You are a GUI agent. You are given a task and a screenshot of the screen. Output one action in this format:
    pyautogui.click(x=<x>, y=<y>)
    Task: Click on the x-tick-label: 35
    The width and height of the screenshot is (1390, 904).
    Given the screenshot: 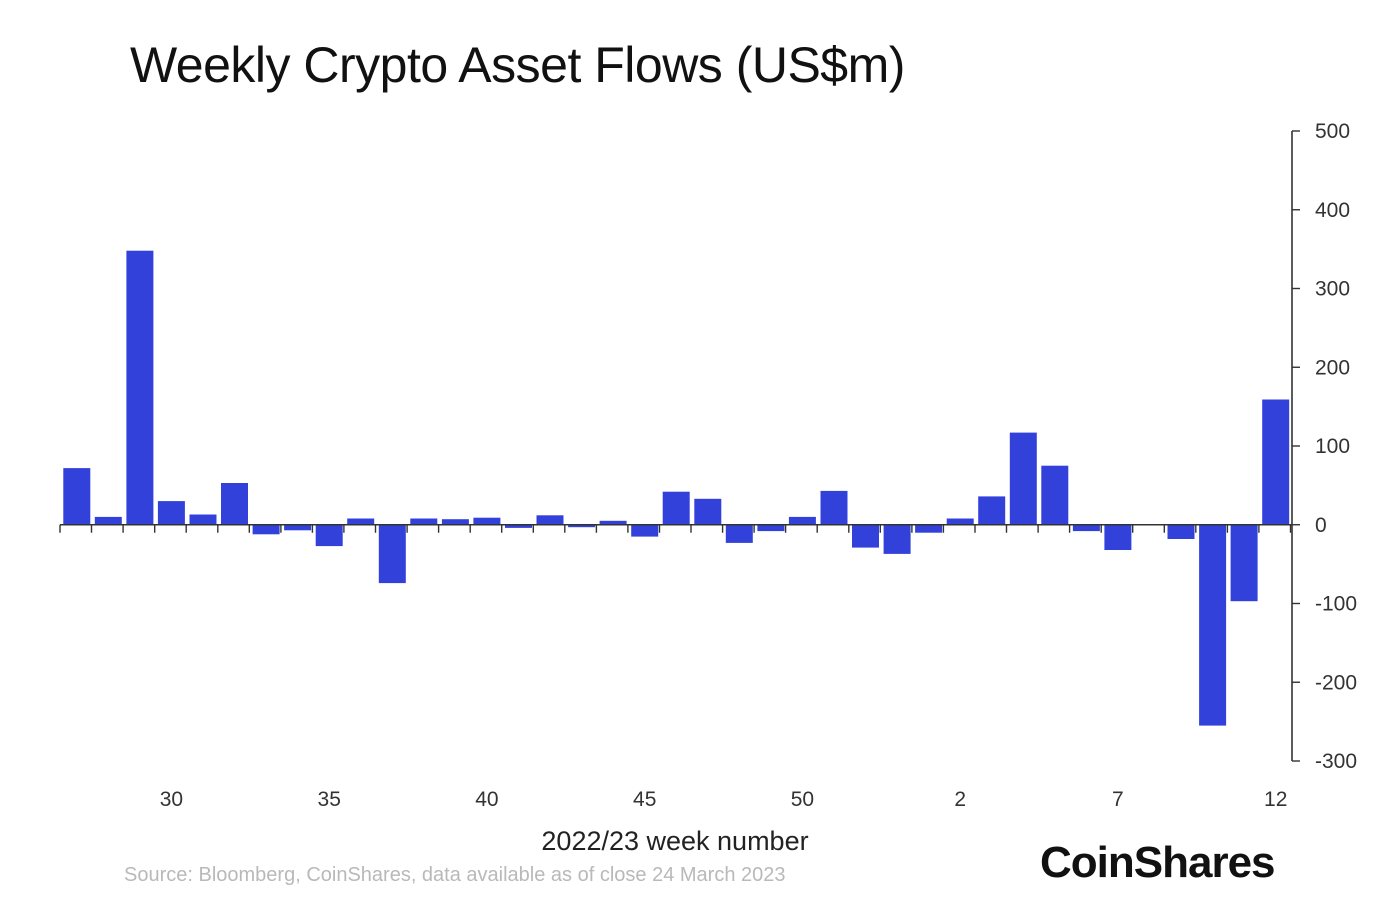 What is the action you would take?
    pyautogui.click(x=329, y=799)
    